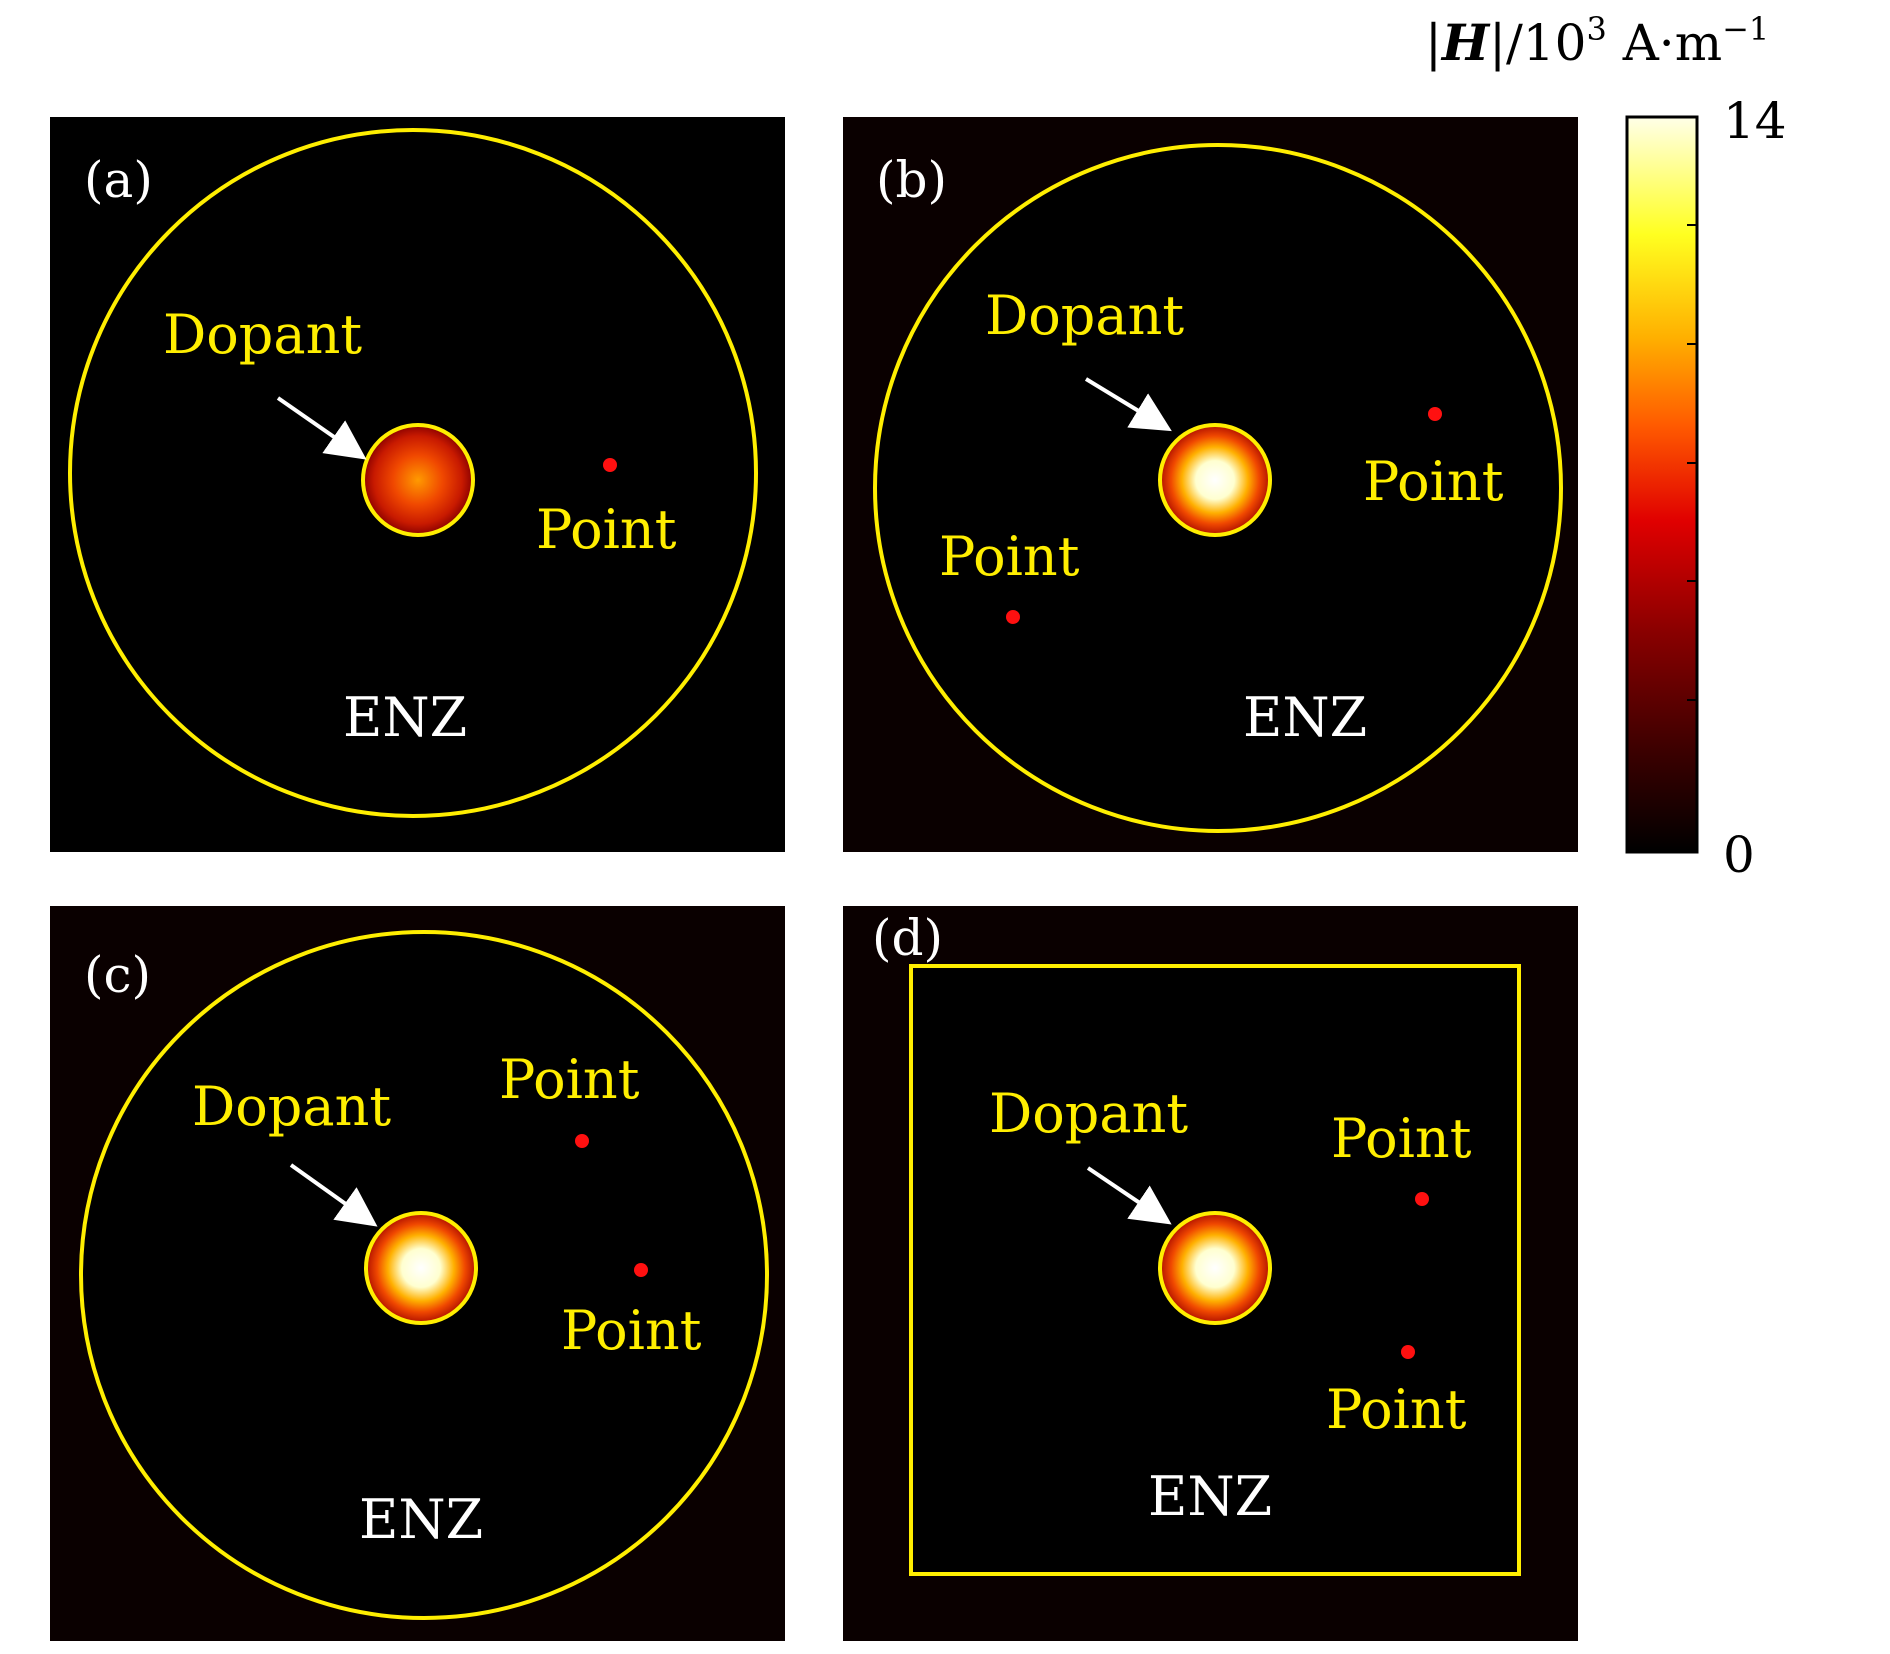  Describe the element at coordinates (1129, 1195) in the screenshot. I see `panel-d-dopant-arrow` at that location.